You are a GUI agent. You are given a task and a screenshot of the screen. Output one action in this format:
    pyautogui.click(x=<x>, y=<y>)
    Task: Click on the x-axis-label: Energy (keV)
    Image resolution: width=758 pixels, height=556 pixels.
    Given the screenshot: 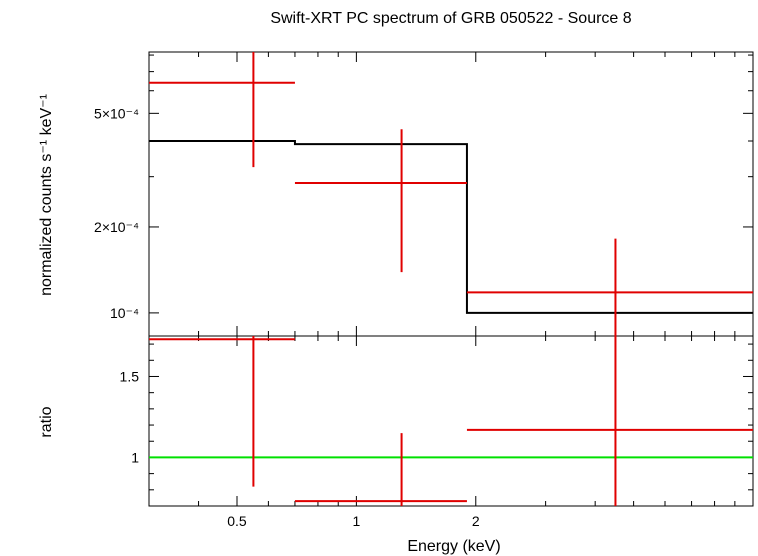 What is the action you would take?
    pyautogui.click(x=453, y=546)
    